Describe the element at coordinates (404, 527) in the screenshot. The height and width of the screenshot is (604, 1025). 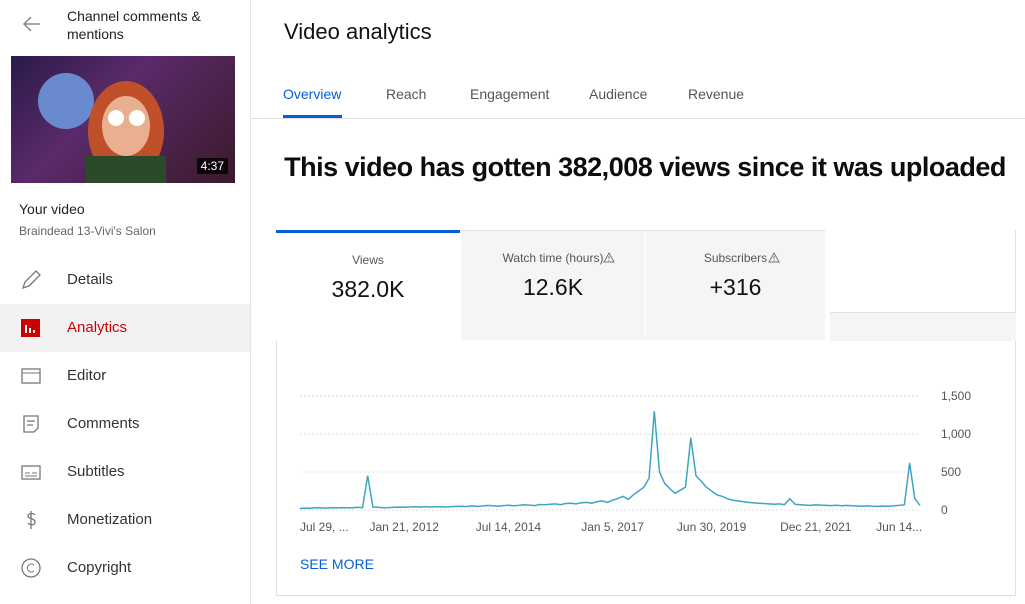
I see `x-tick-label: Jan 21, 2012` at that location.